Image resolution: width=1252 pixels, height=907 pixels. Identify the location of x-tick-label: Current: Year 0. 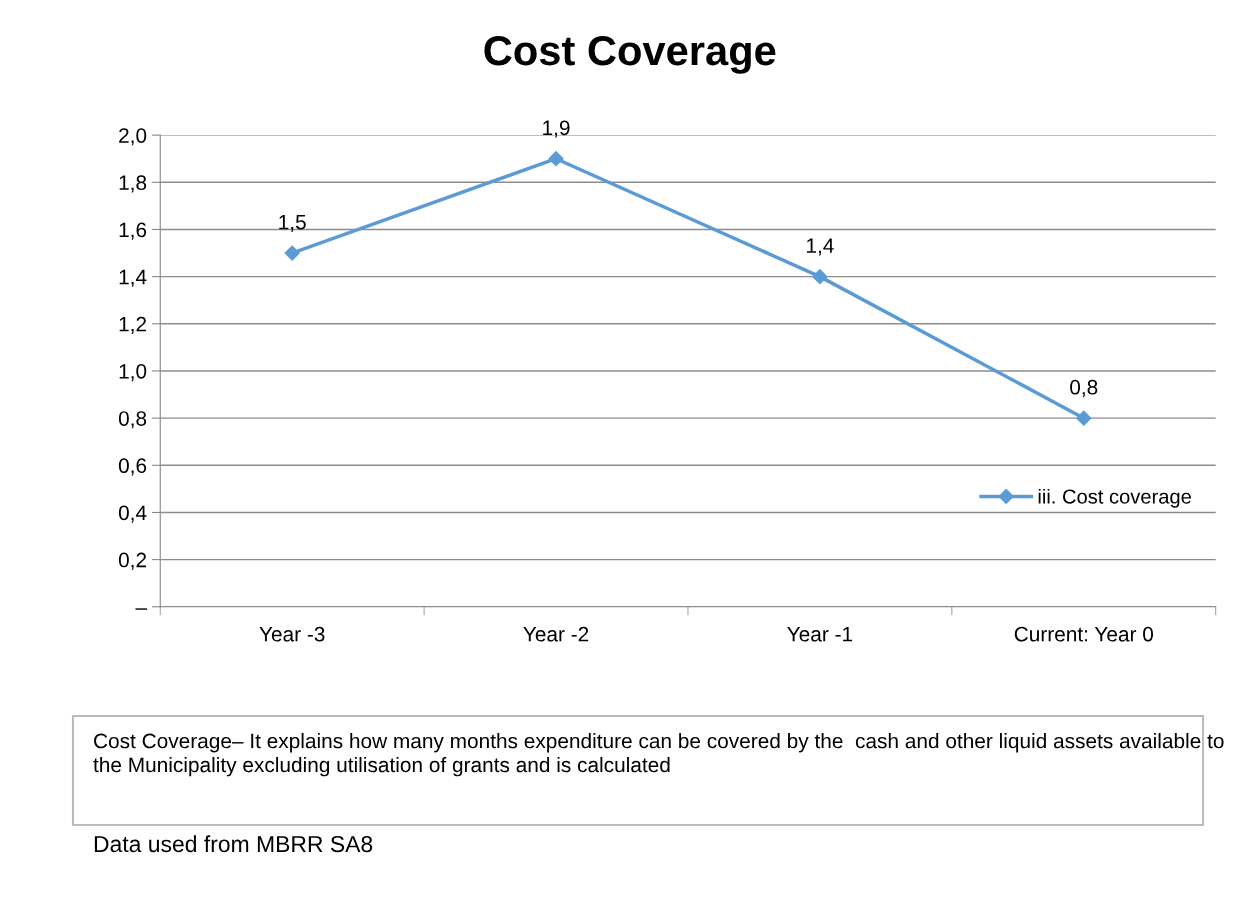
(1084, 634).